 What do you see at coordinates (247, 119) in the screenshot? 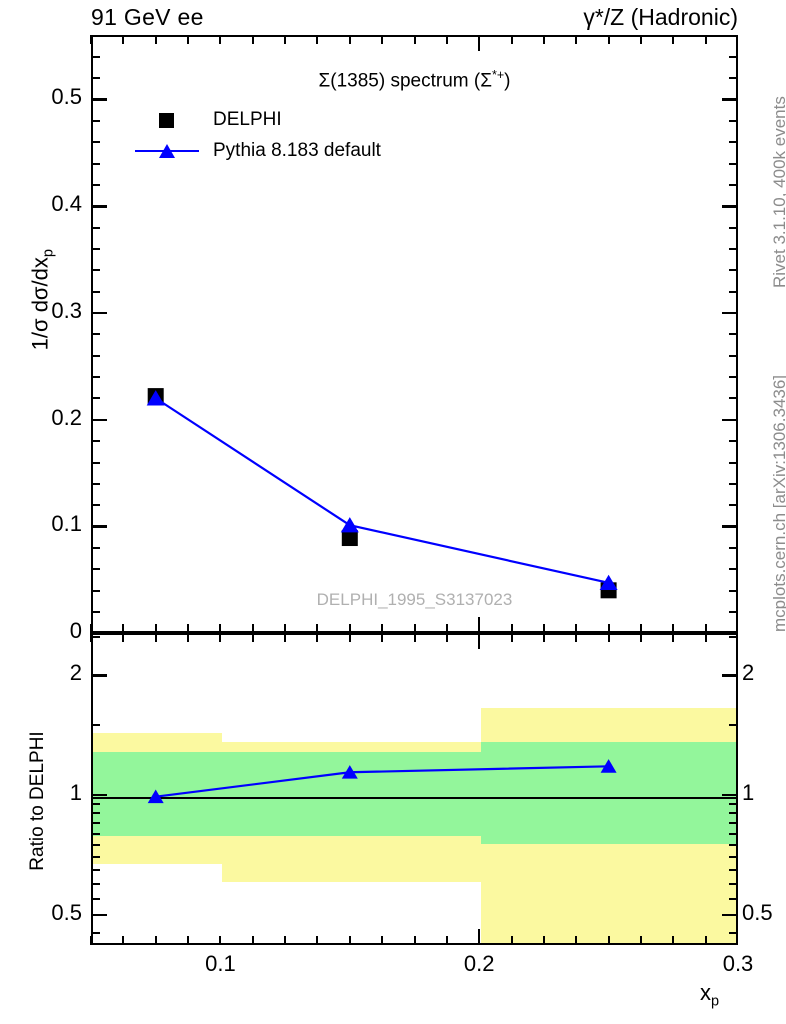
I see `legend-label: DELPHI` at bounding box center [247, 119].